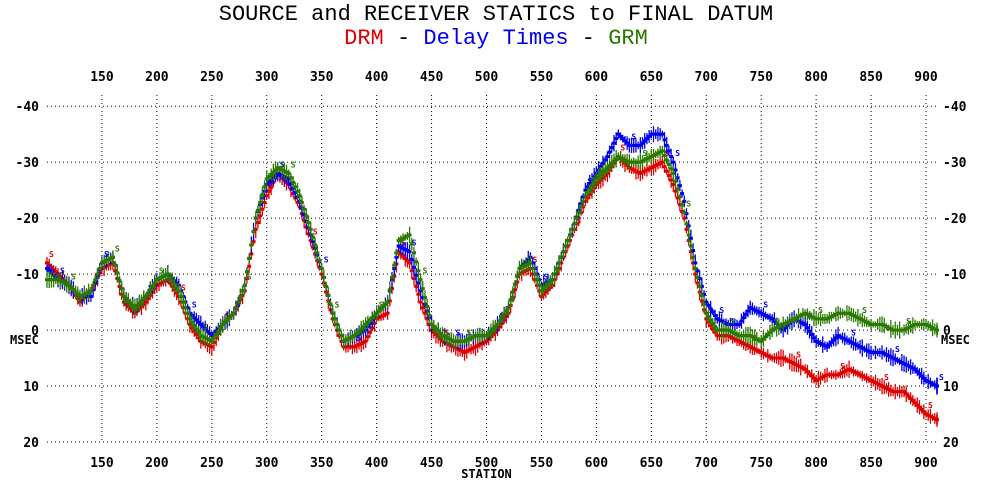  I want to click on y-tick-right-0: 0, so click(947, 331).